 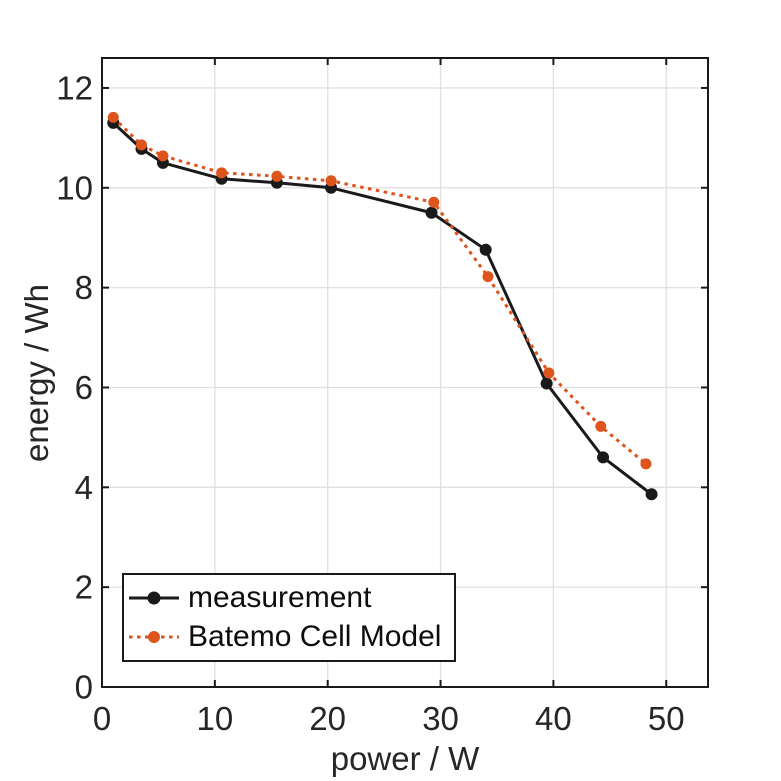 What do you see at coordinates (84, 587) in the screenshot?
I see `y-tick-label: 2` at bounding box center [84, 587].